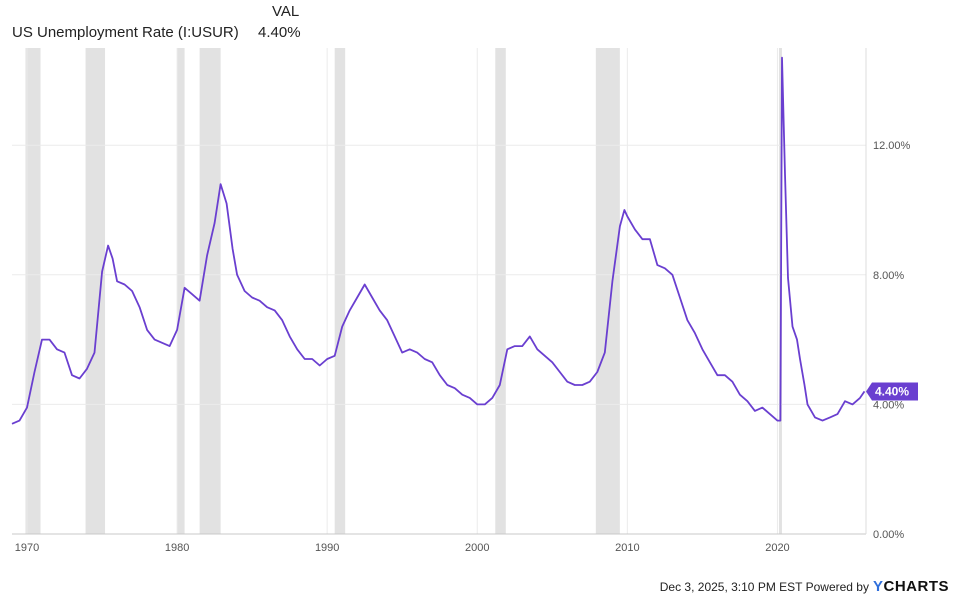 The image size is (959, 600). Describe the element at coordinates (27, 548) in the screenshot. I see `x-tick-label-0: 1970` at that location.